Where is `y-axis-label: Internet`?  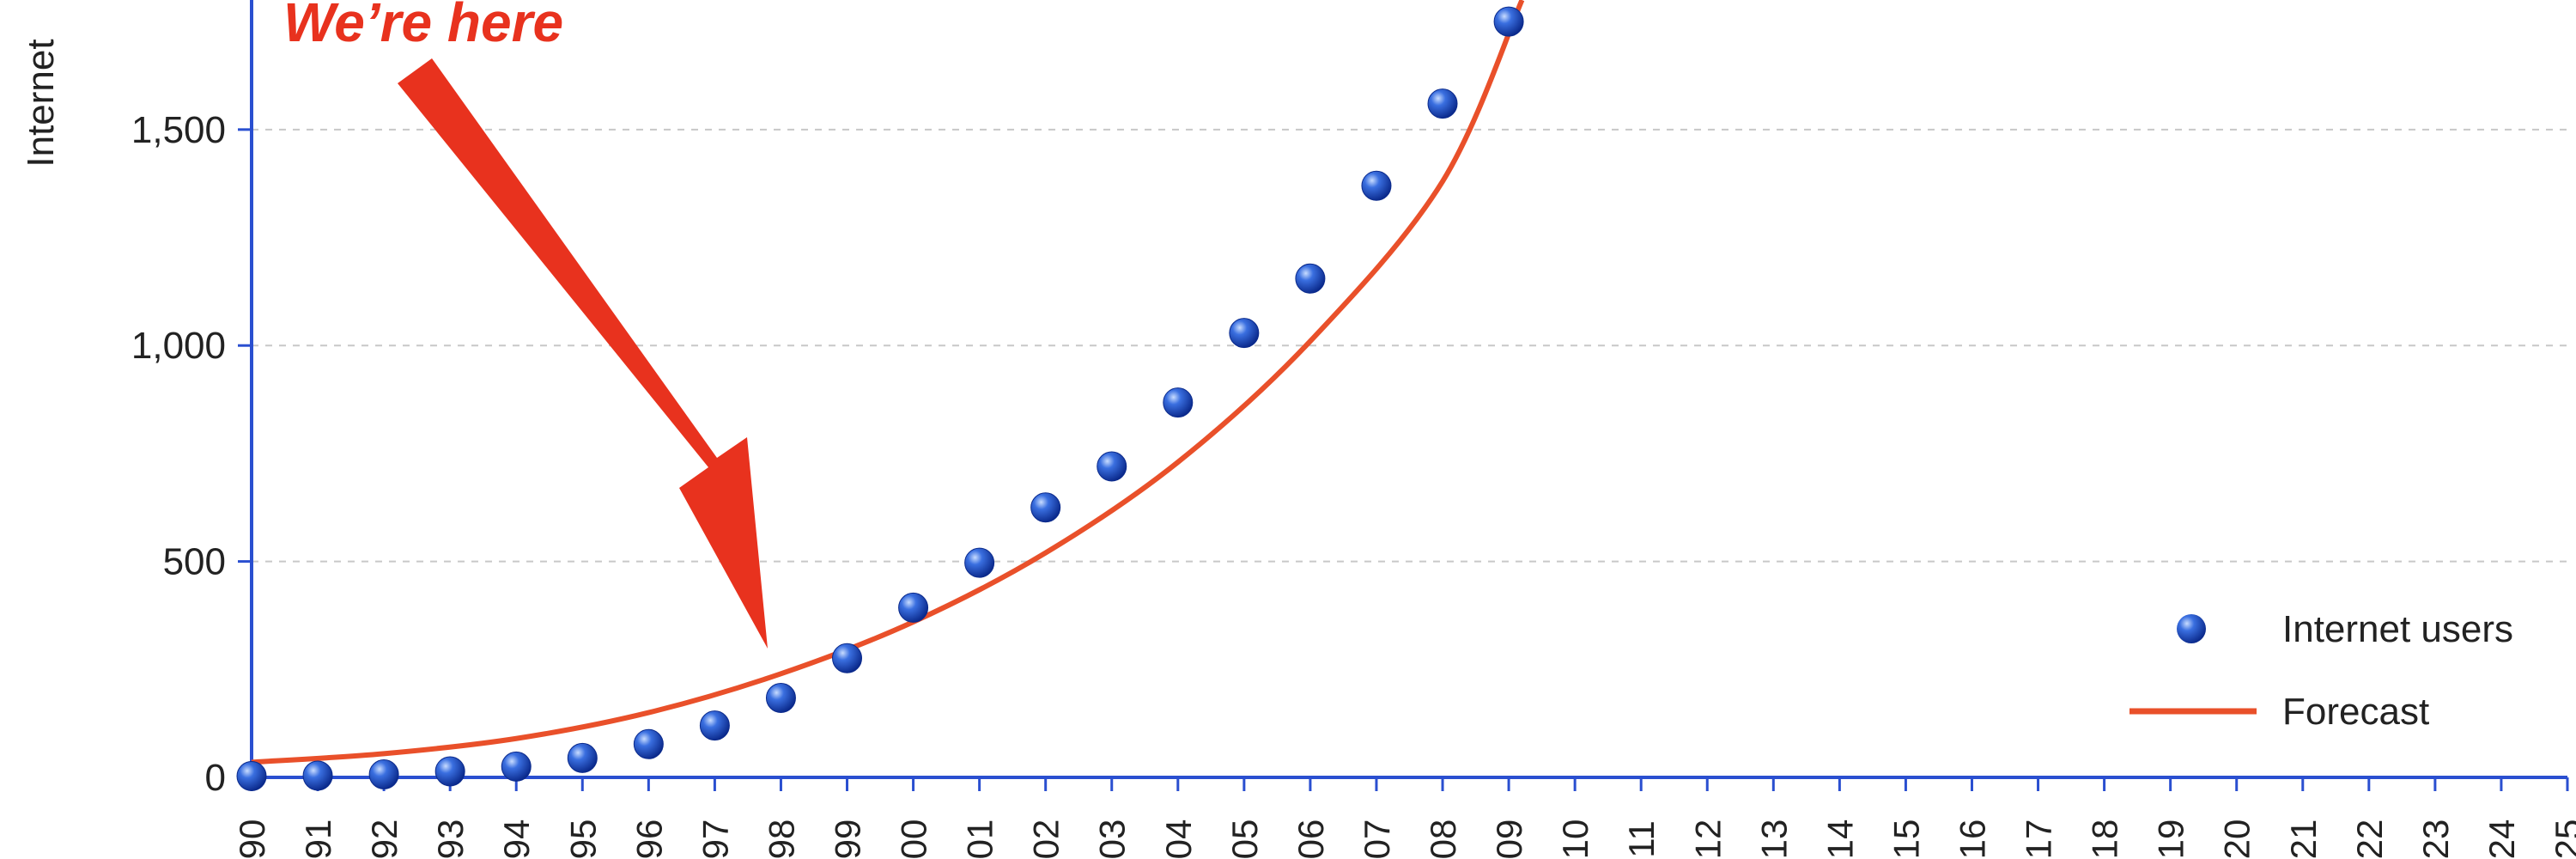 y-axis-label: Internet is located at coordinates (41, 103).